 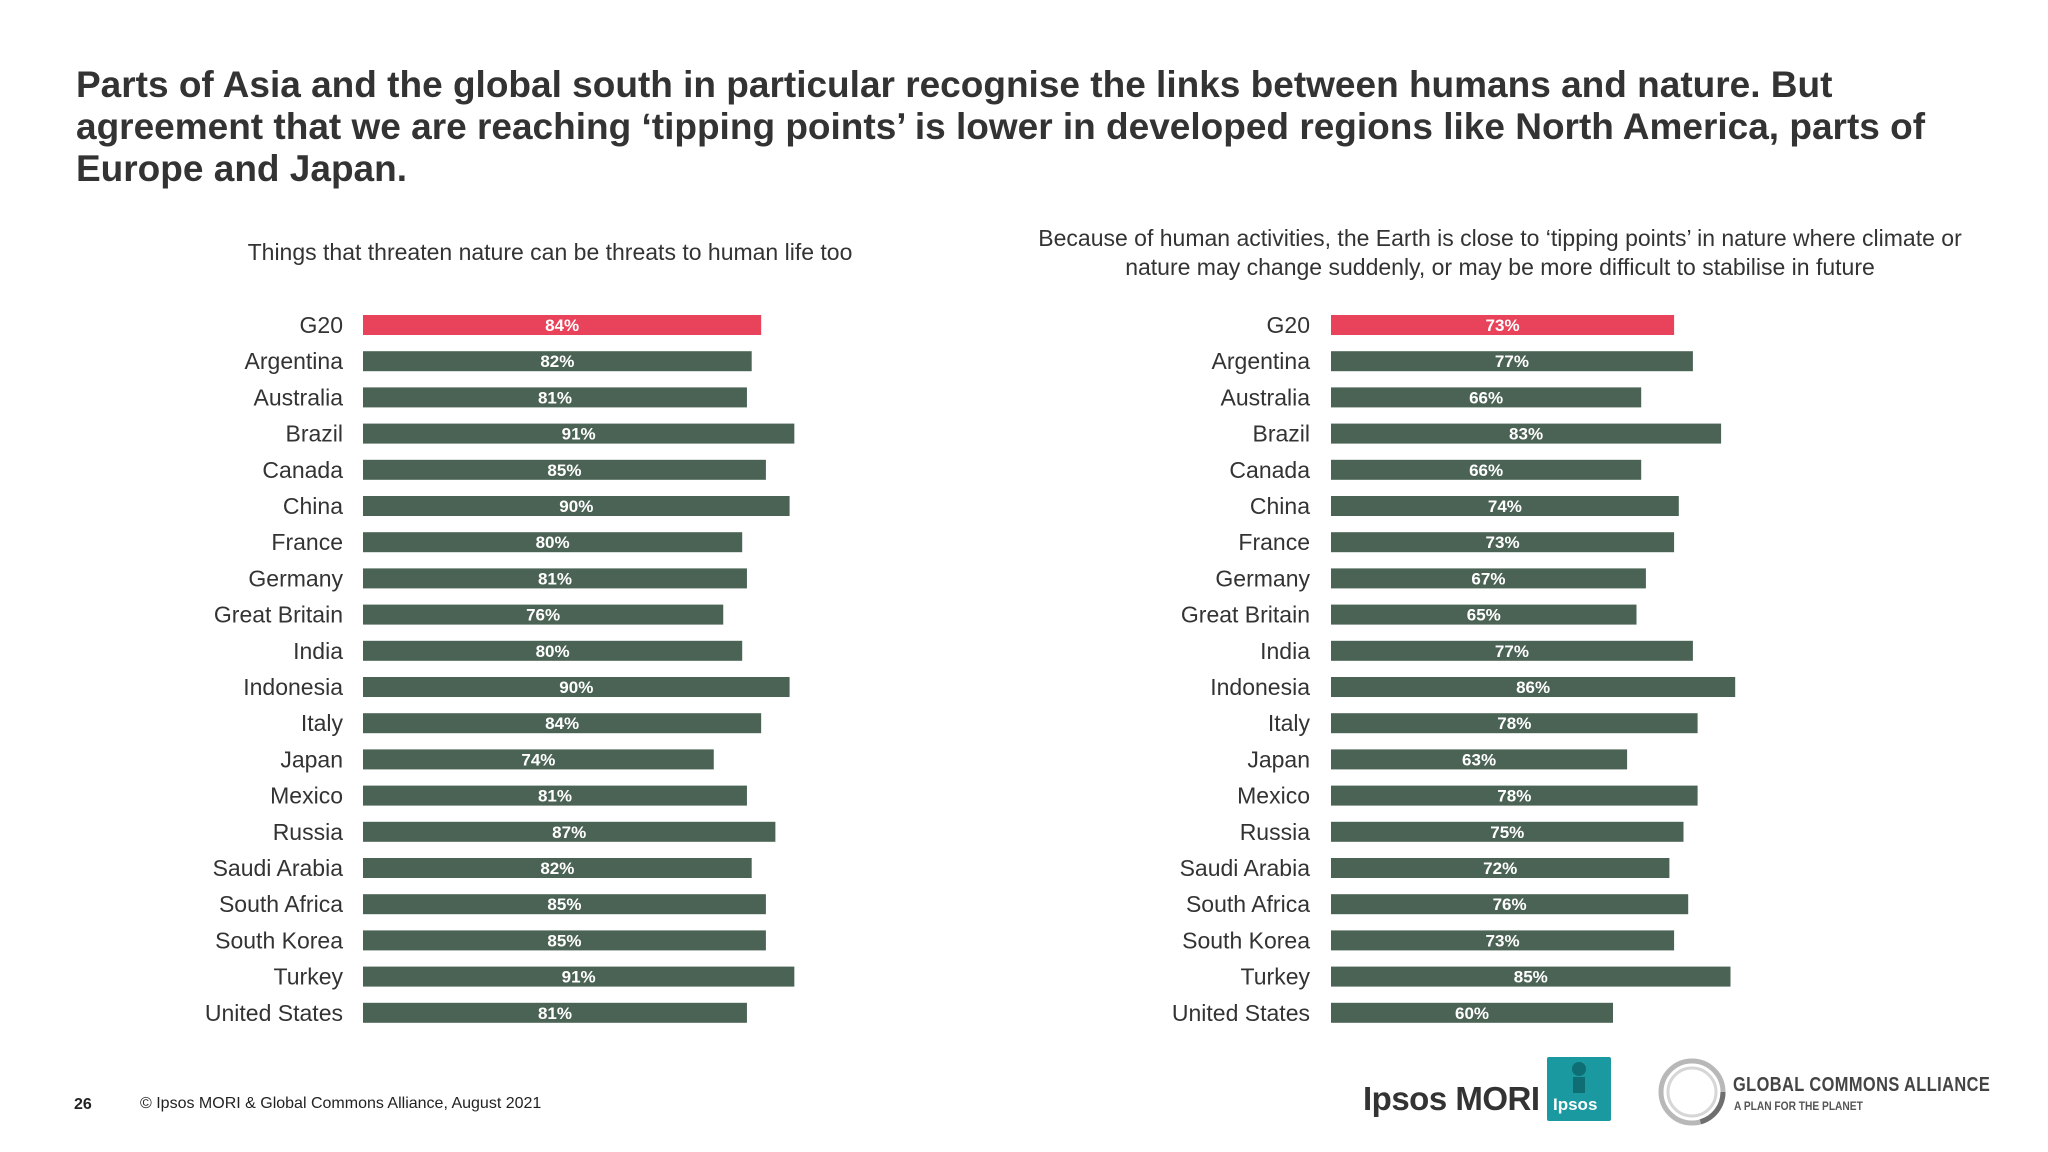 I want to click on right-category-label: Indonesia, so click(x=1260, y=687).